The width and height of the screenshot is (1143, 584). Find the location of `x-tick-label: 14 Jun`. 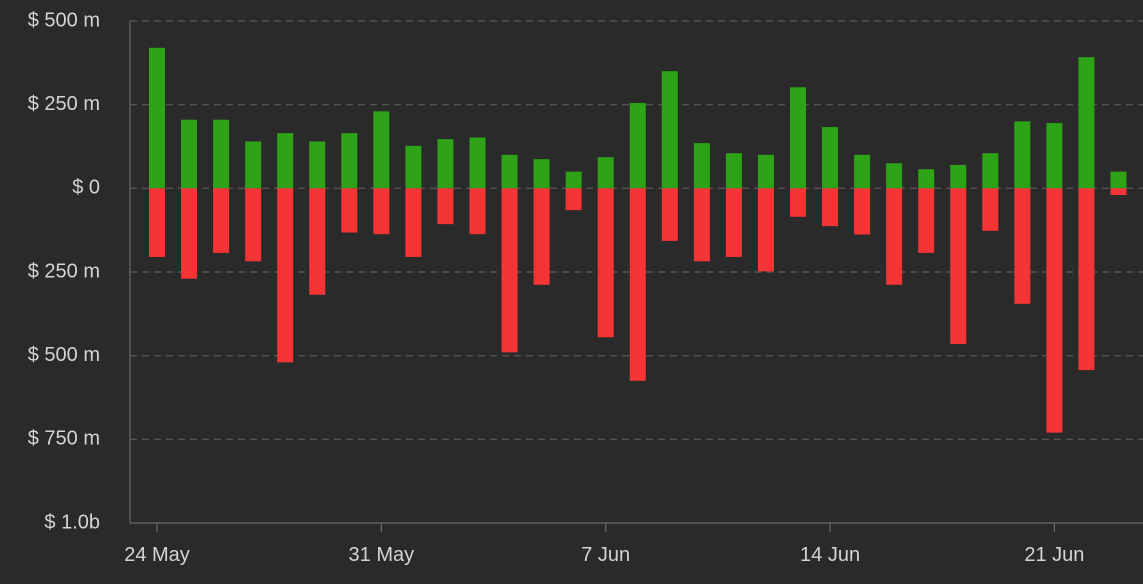

x-tick-label: 14 Jun is located at coordinates (830, 555).